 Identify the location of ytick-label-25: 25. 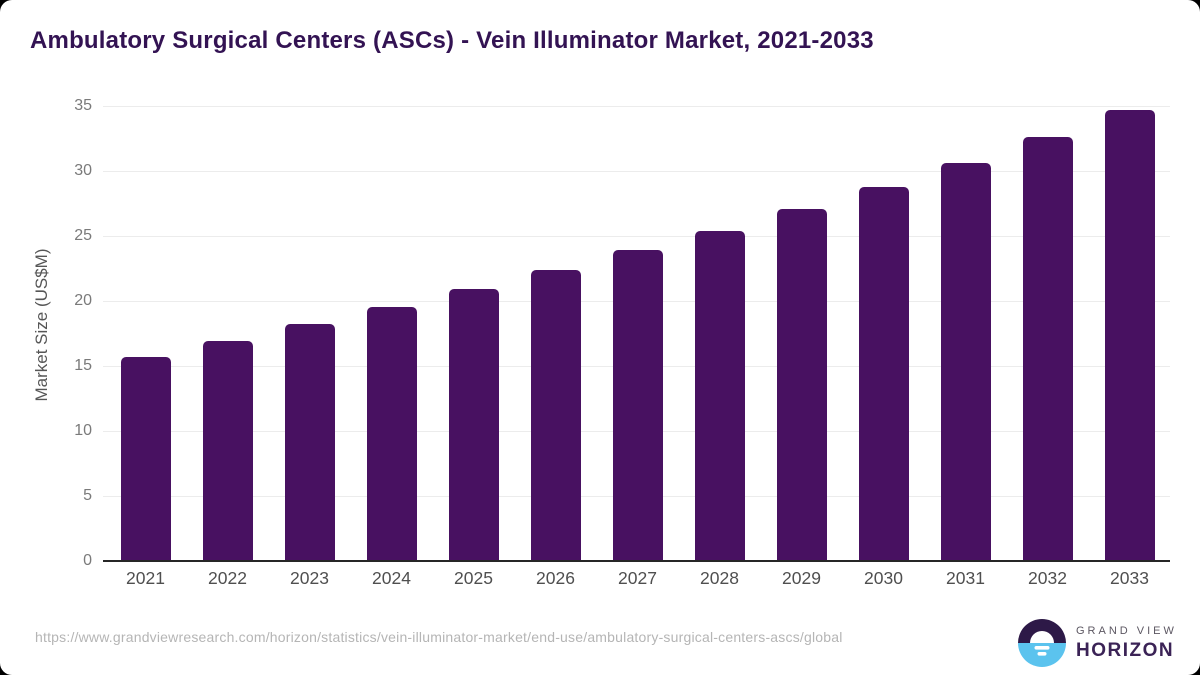
(83, 235).